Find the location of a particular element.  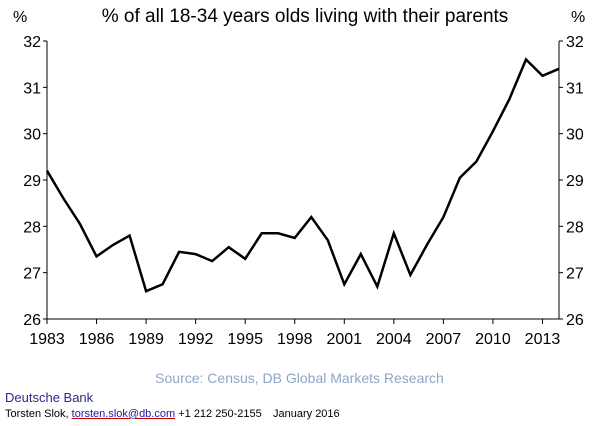

y-axis-unit-left: % is located at coordinates (20, 17).